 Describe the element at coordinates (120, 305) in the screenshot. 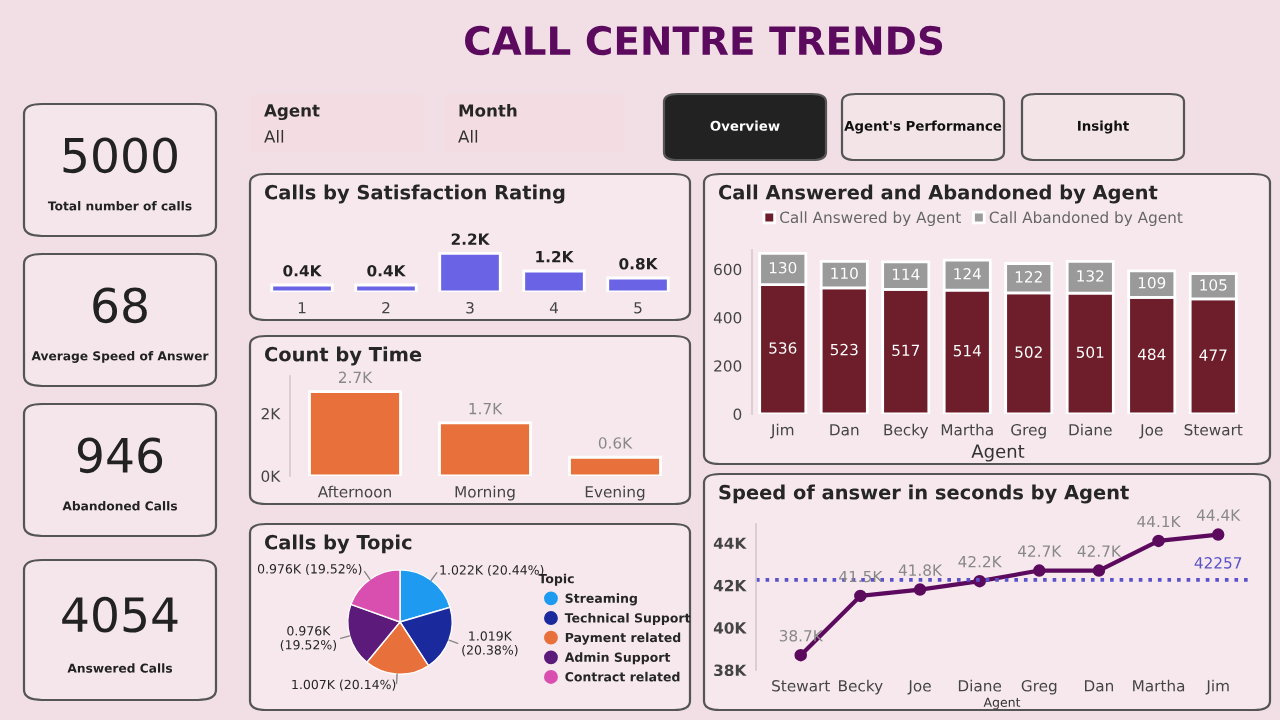

I see `text: 68` at that location.